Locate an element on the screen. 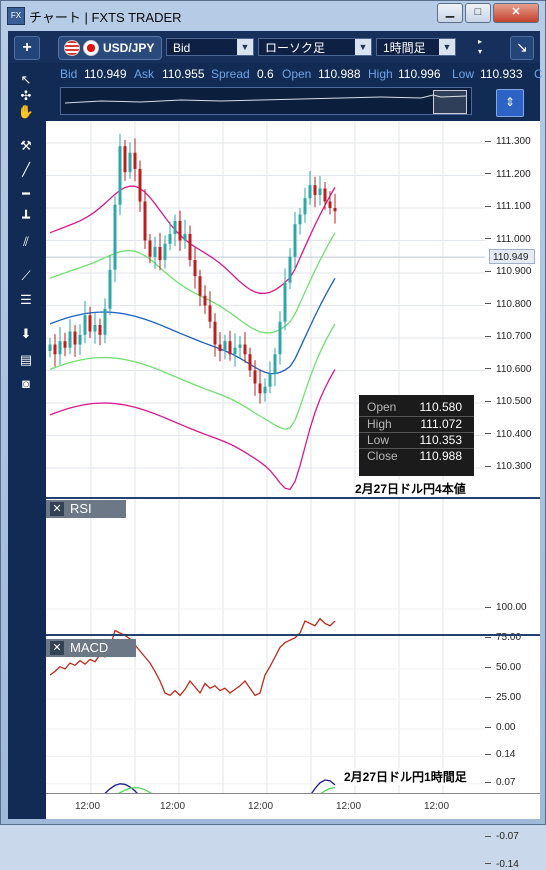 Image resolution: width=546 pixels, height=870 pixels. navigator-window-handle is located at coordinates (450, 102).